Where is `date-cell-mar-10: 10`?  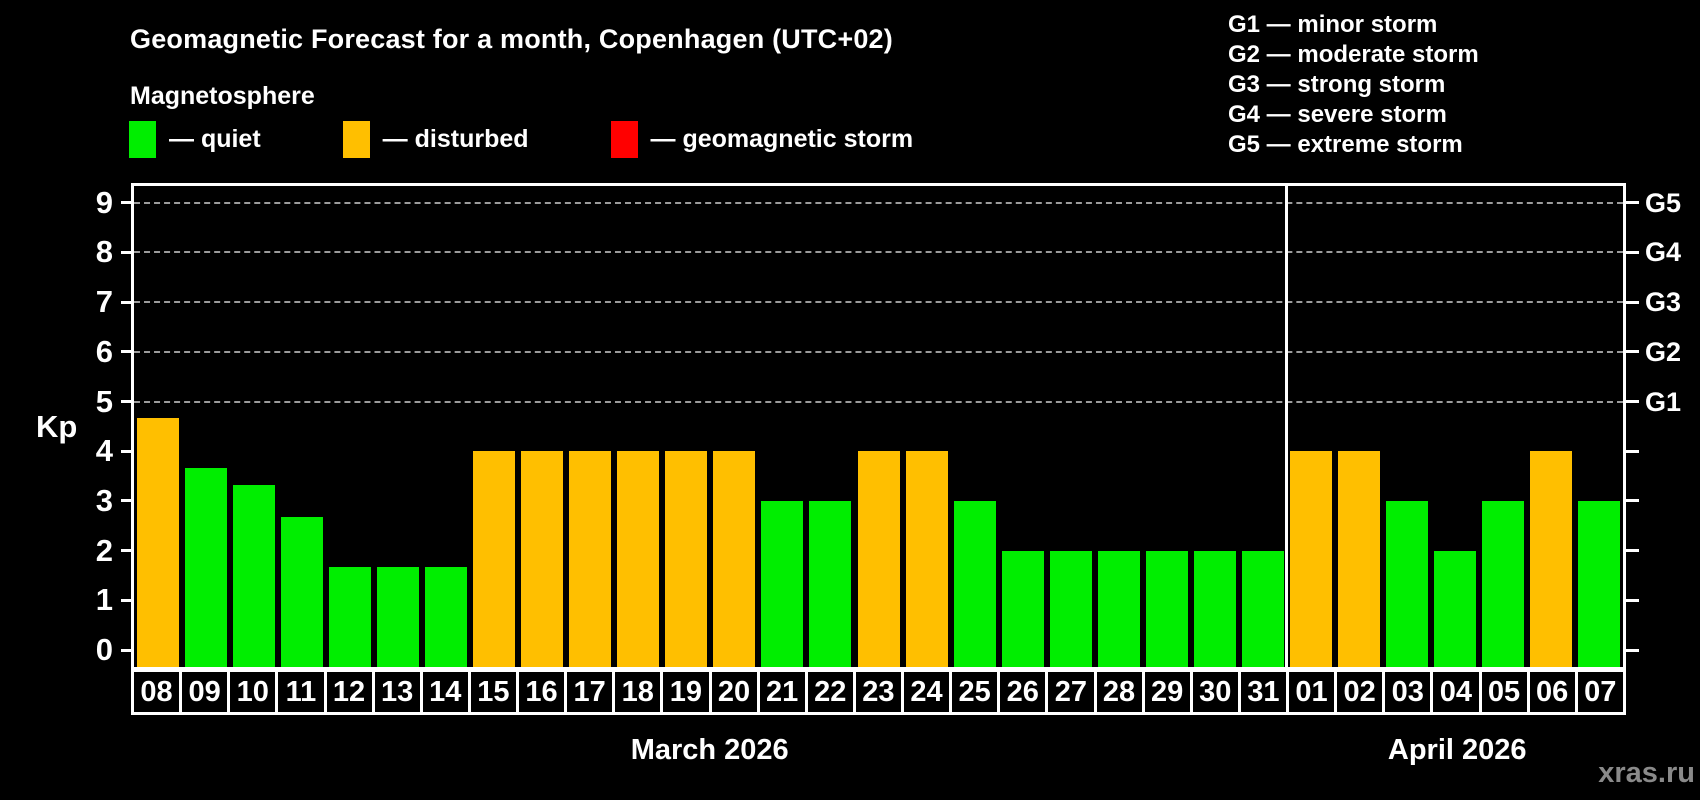
date-cell-mar-10: 10 is located at coordinates (253, 692).